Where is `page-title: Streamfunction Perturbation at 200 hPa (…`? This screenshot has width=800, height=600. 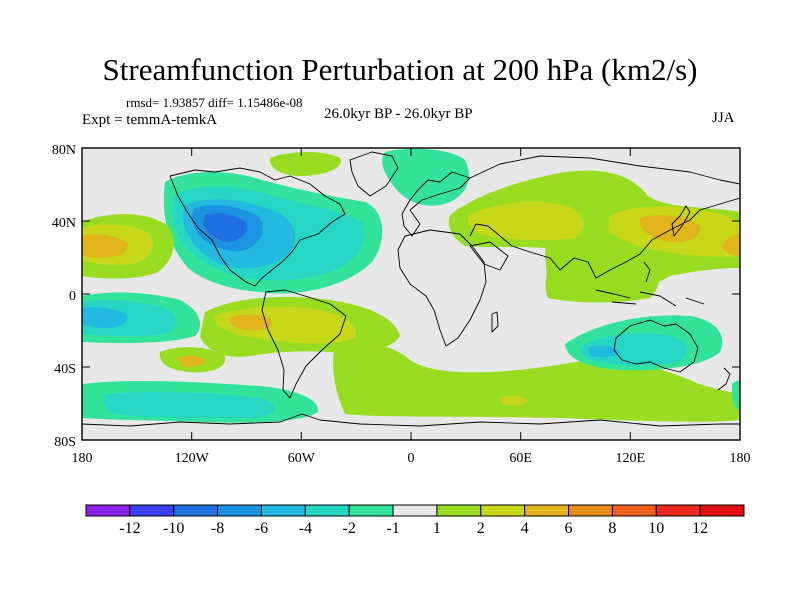 page-title: Streamfunction Perturbation at 200 hPa (… is located at coordinates (400, 69).